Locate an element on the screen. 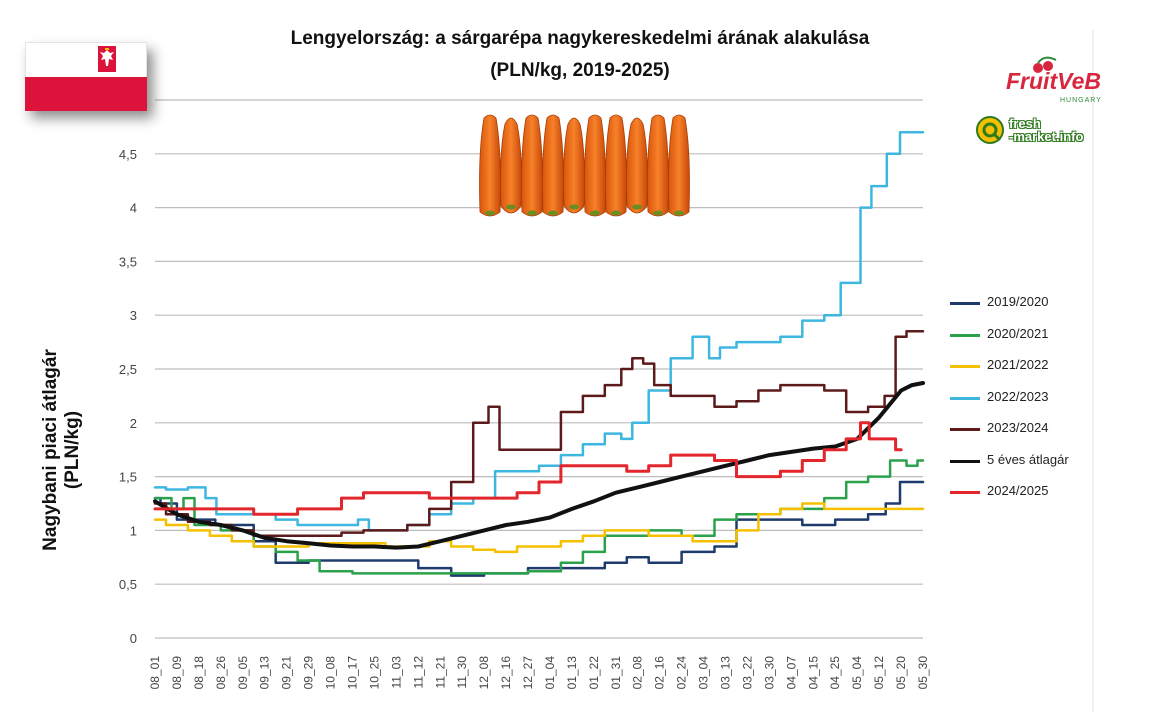 The width and height of the screenshot is (1150, 715). x-tick-label: 12_27 is located at coordinates (528, 673).